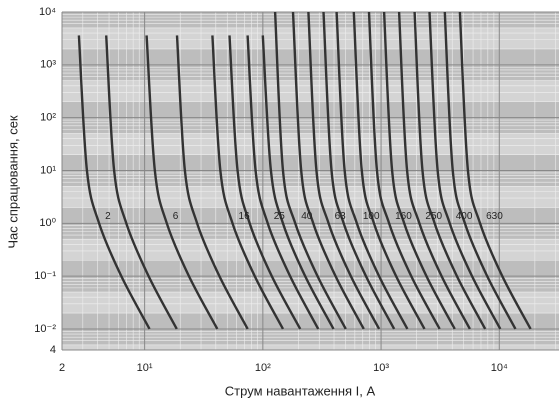 The height and width of the screenshot is (408, 559). What do you see at coordinates (341, 216) in the screenshot?
I see `curve-label: 63` at bounding box center [341, 216].